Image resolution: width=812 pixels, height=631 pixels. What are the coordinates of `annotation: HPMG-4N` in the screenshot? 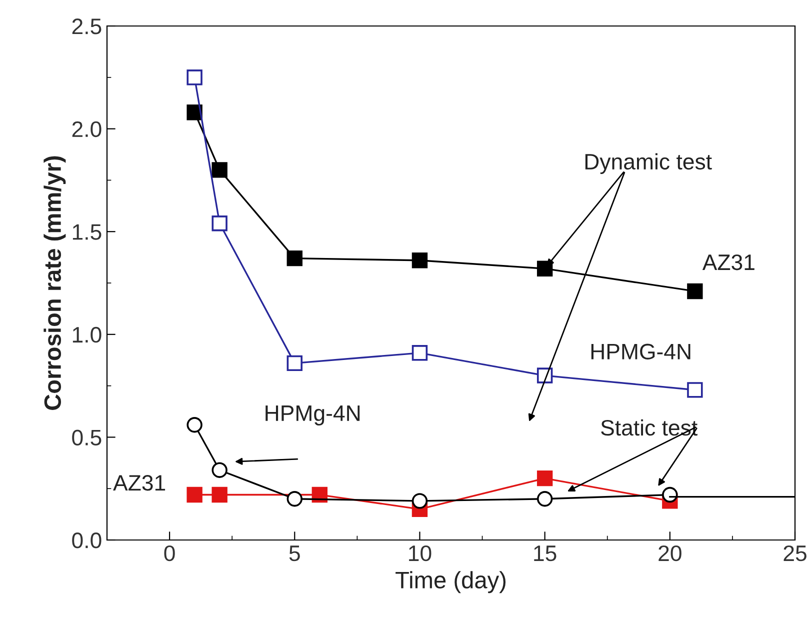 It's located at (640, 352).